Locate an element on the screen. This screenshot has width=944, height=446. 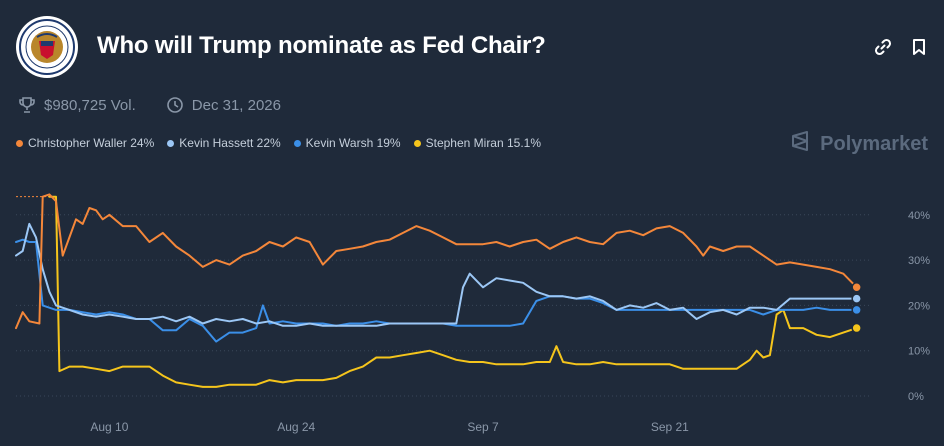
series-endpoint-hassett is located at coordinates (856, 298).